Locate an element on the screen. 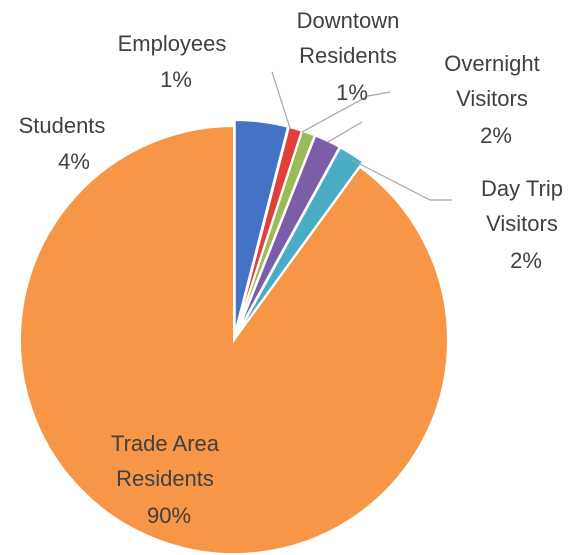 This screenshot has width=583, height=555. leader-lines is located at coordinates (361, 136).